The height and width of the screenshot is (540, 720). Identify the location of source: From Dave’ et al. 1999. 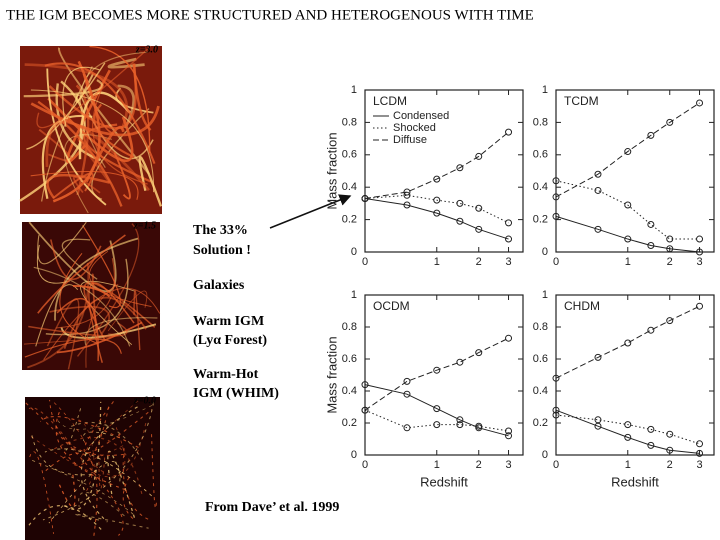
(272, 507).